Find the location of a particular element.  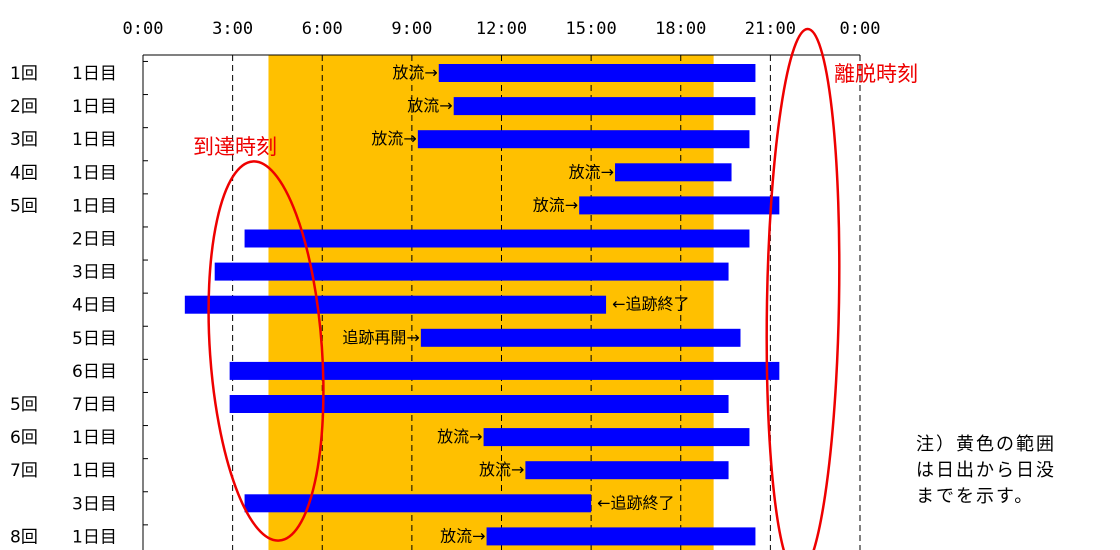

departure-time-ellipse is located at coordinates (803, 288).